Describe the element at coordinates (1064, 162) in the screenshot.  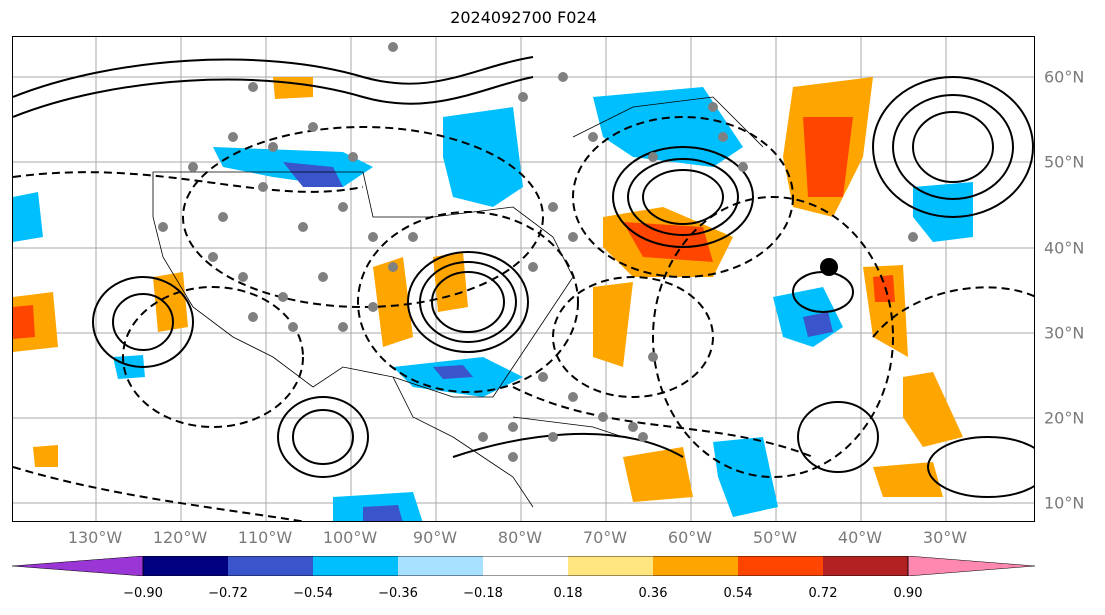
I see `lat-label: 50°N` at that location.